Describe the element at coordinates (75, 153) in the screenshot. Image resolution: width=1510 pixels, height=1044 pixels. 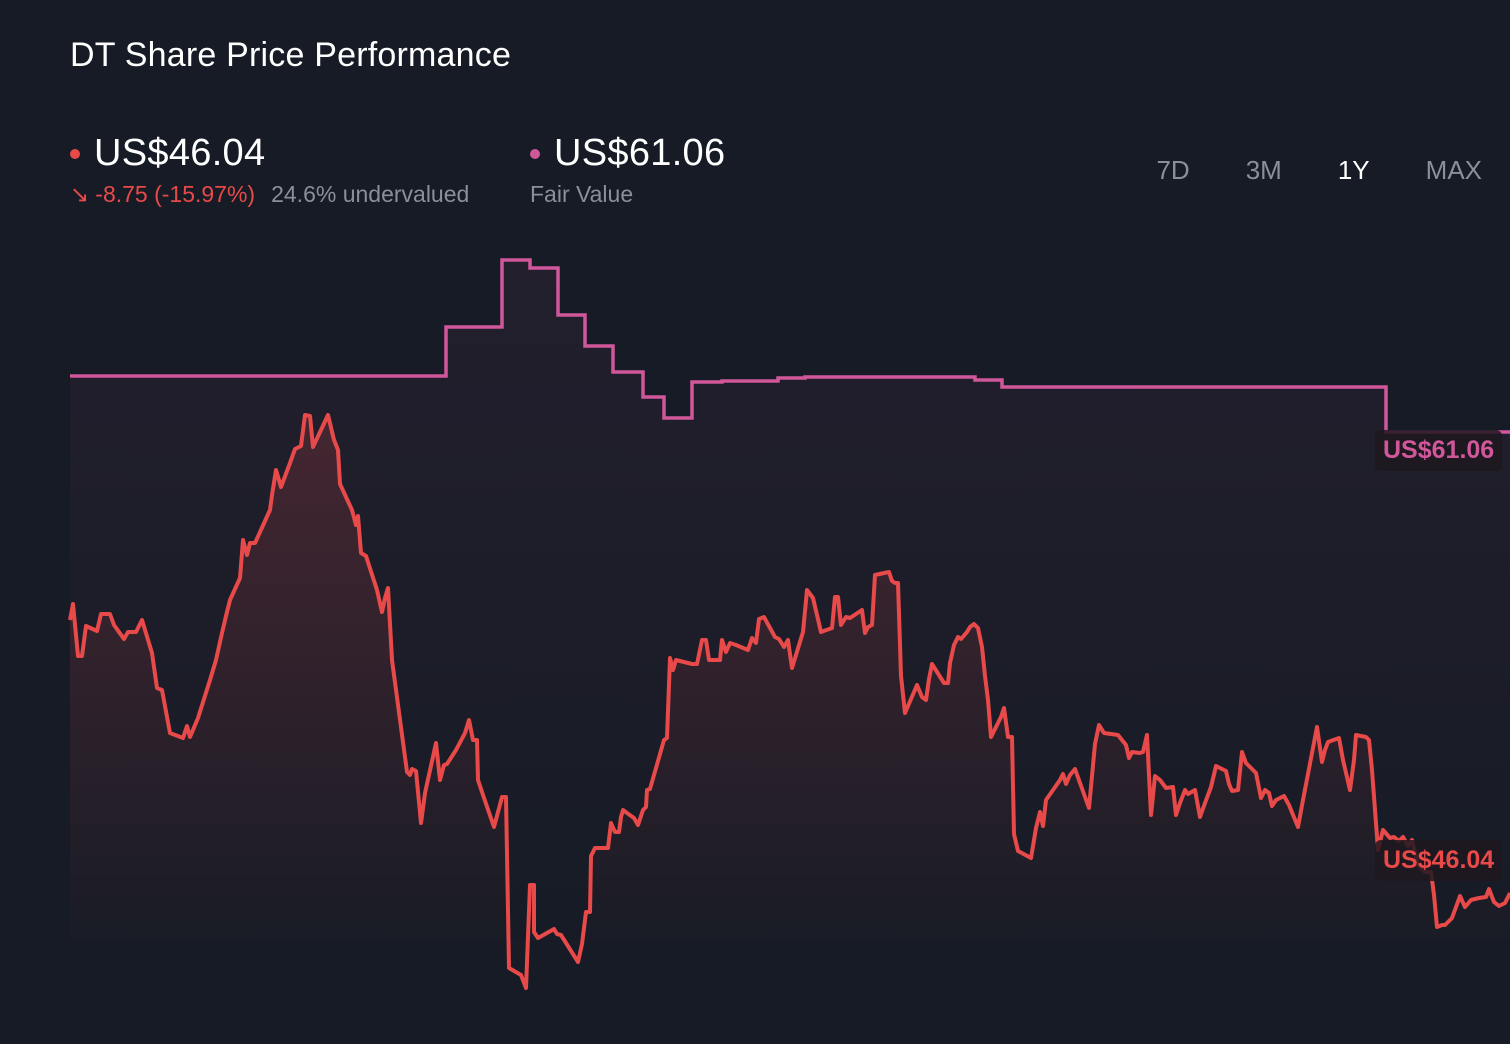
I see `price-series-dot-icon` at that location.